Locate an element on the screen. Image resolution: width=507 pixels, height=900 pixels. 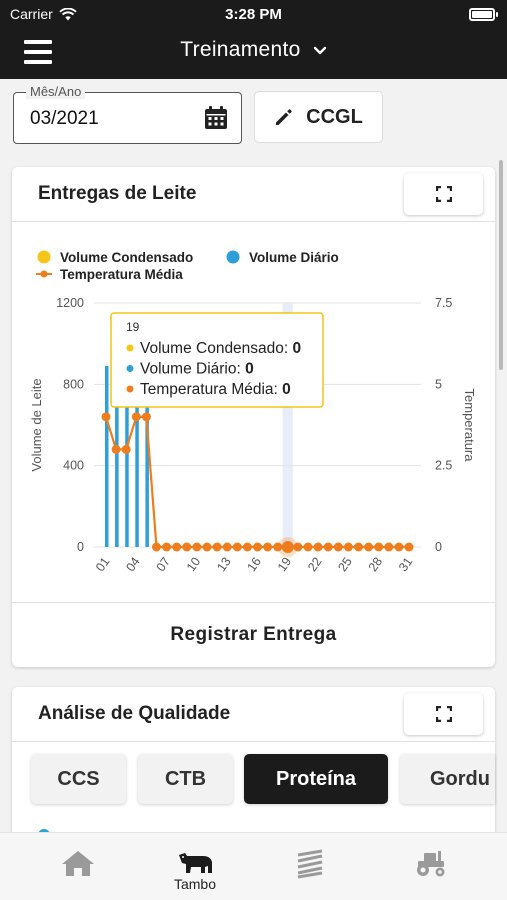
pencil-icon is located at coordinates (284, 117).